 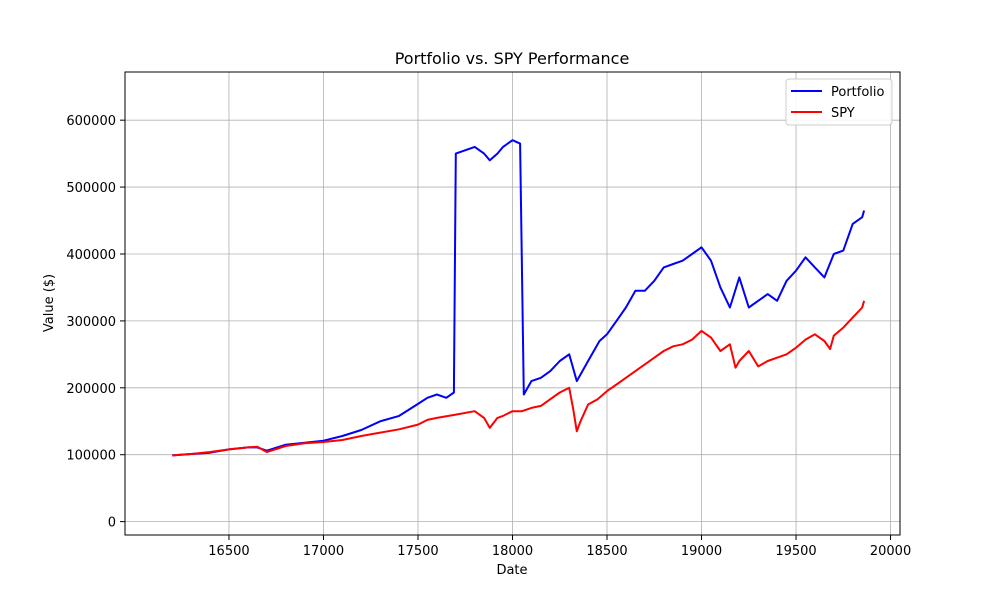 What do you see at coordinates (323, 551) in the screenshot?
I see `x-tick-label: 17000` at bounding box center [323, 551].